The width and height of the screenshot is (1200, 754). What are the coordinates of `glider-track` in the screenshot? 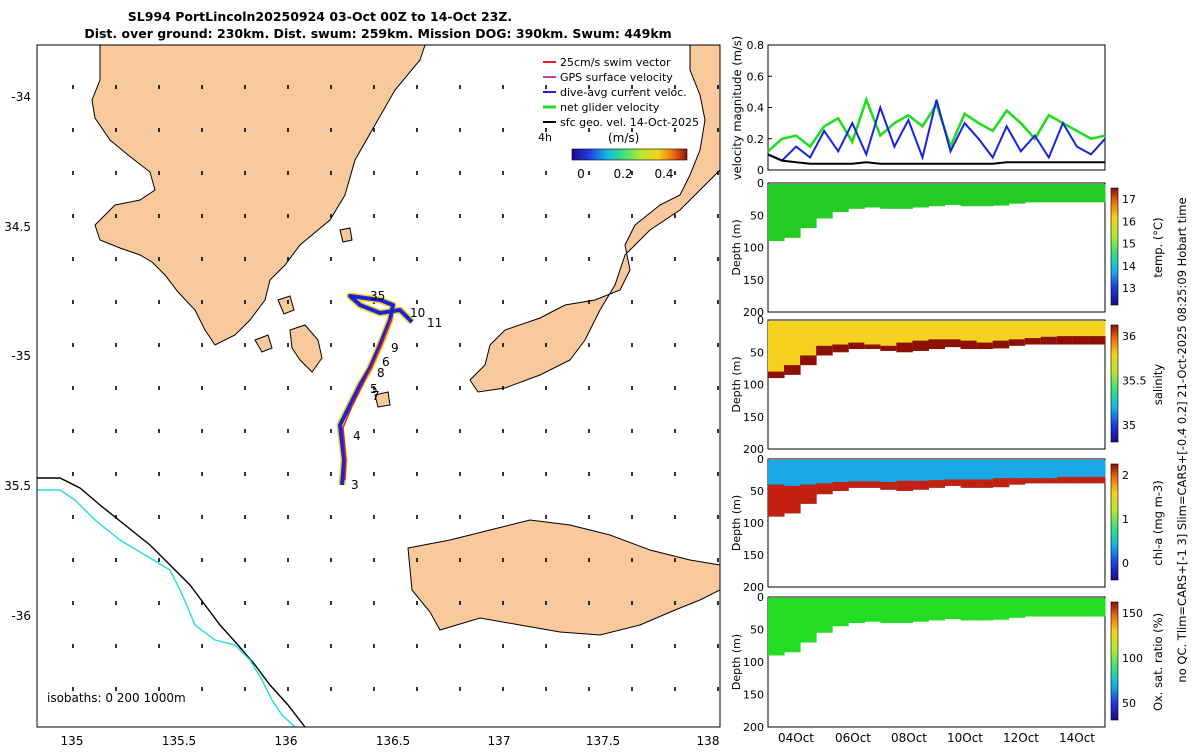 It's located at (375, 389).